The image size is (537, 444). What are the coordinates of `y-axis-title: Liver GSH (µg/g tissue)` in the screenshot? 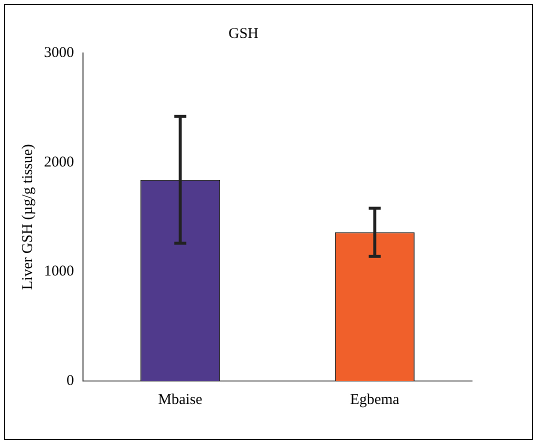 It's located at (28, 217).